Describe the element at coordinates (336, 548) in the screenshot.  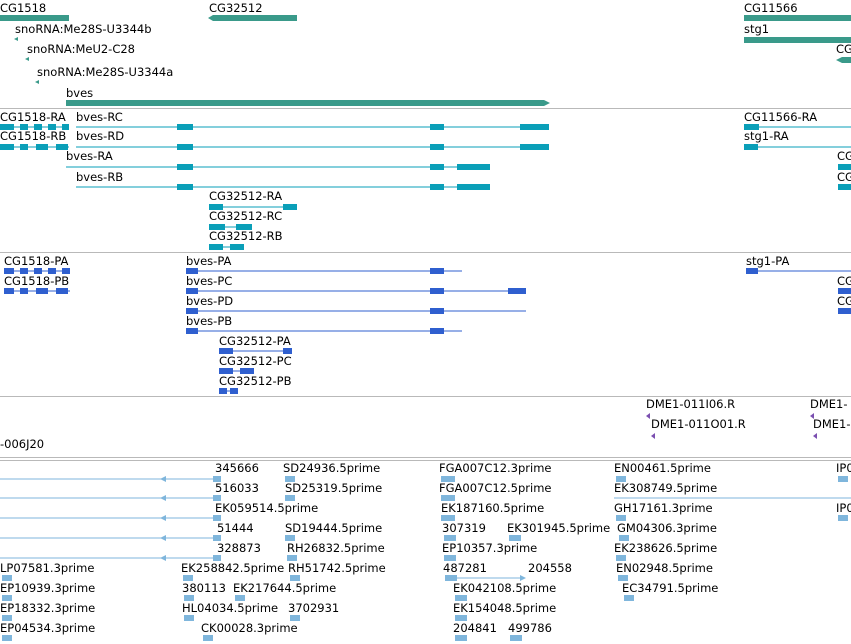
I see `est-label: RH26832.5prime` at that location.